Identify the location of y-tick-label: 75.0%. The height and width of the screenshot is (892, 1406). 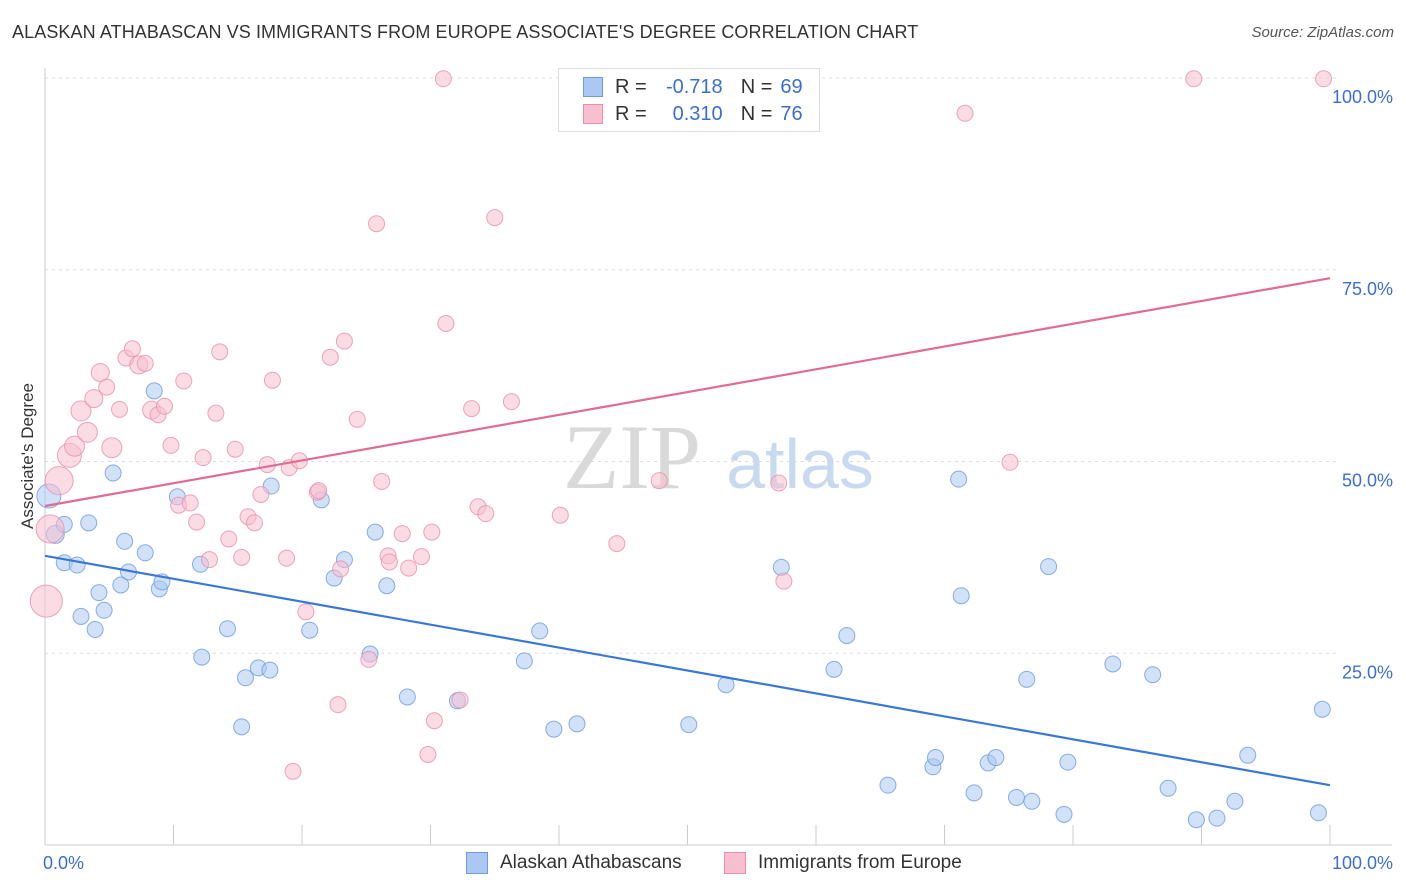
(1367, 289).